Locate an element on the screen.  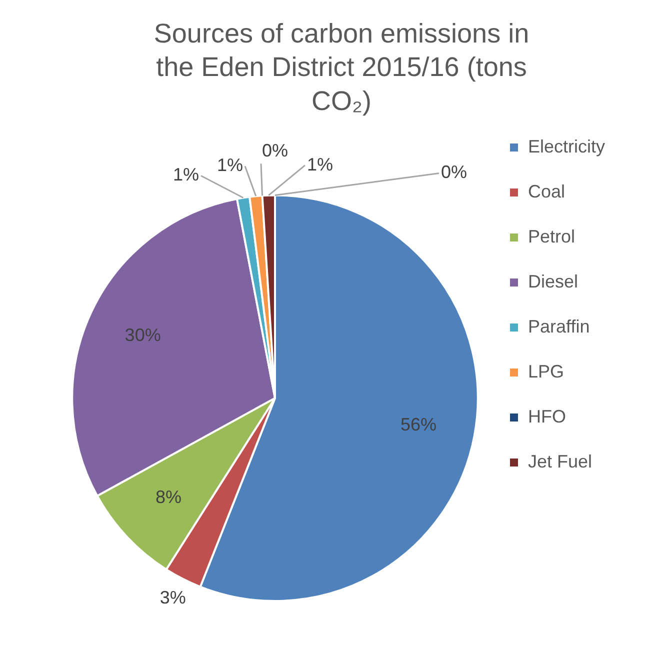
legend-label: LPG is located at coordinates (546, 371).